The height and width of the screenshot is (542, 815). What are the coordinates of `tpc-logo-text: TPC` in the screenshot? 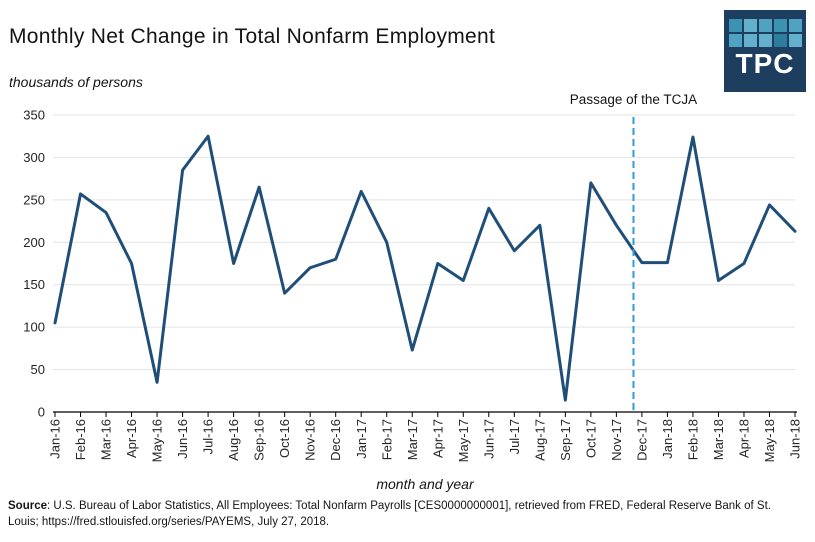 It's located at (765, 63).